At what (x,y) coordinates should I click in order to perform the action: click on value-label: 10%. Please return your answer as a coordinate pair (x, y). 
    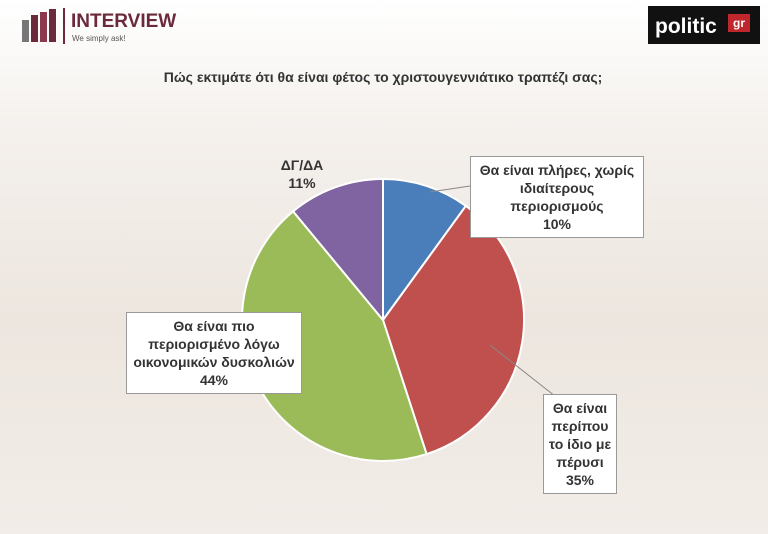
    Looking at the image, I should click on (557, 224).